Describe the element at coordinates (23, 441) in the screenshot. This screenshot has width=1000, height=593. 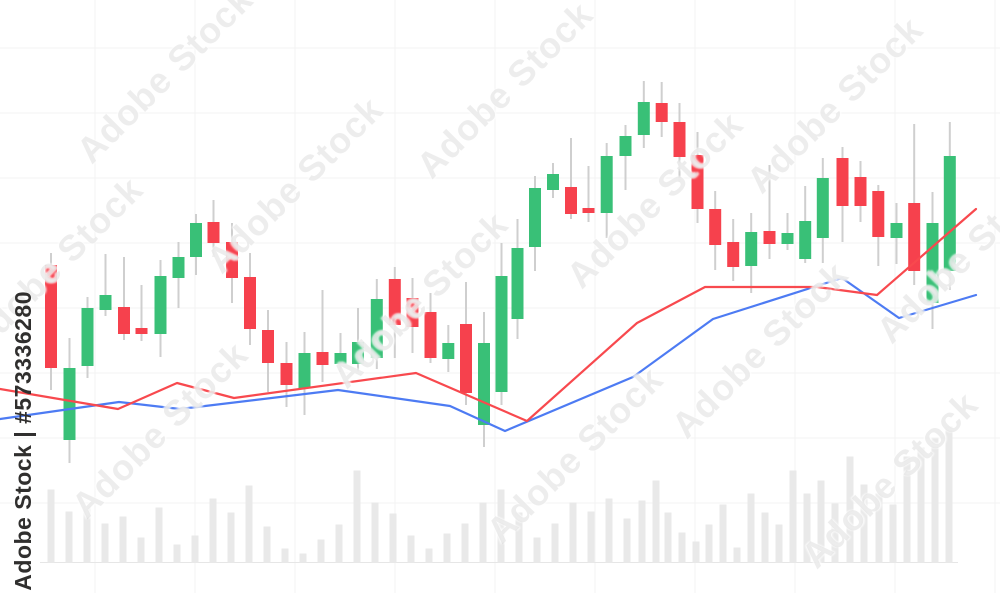
I see `adobe-stock-credit-watermark: Adobe Stock | #573336280` at that location.